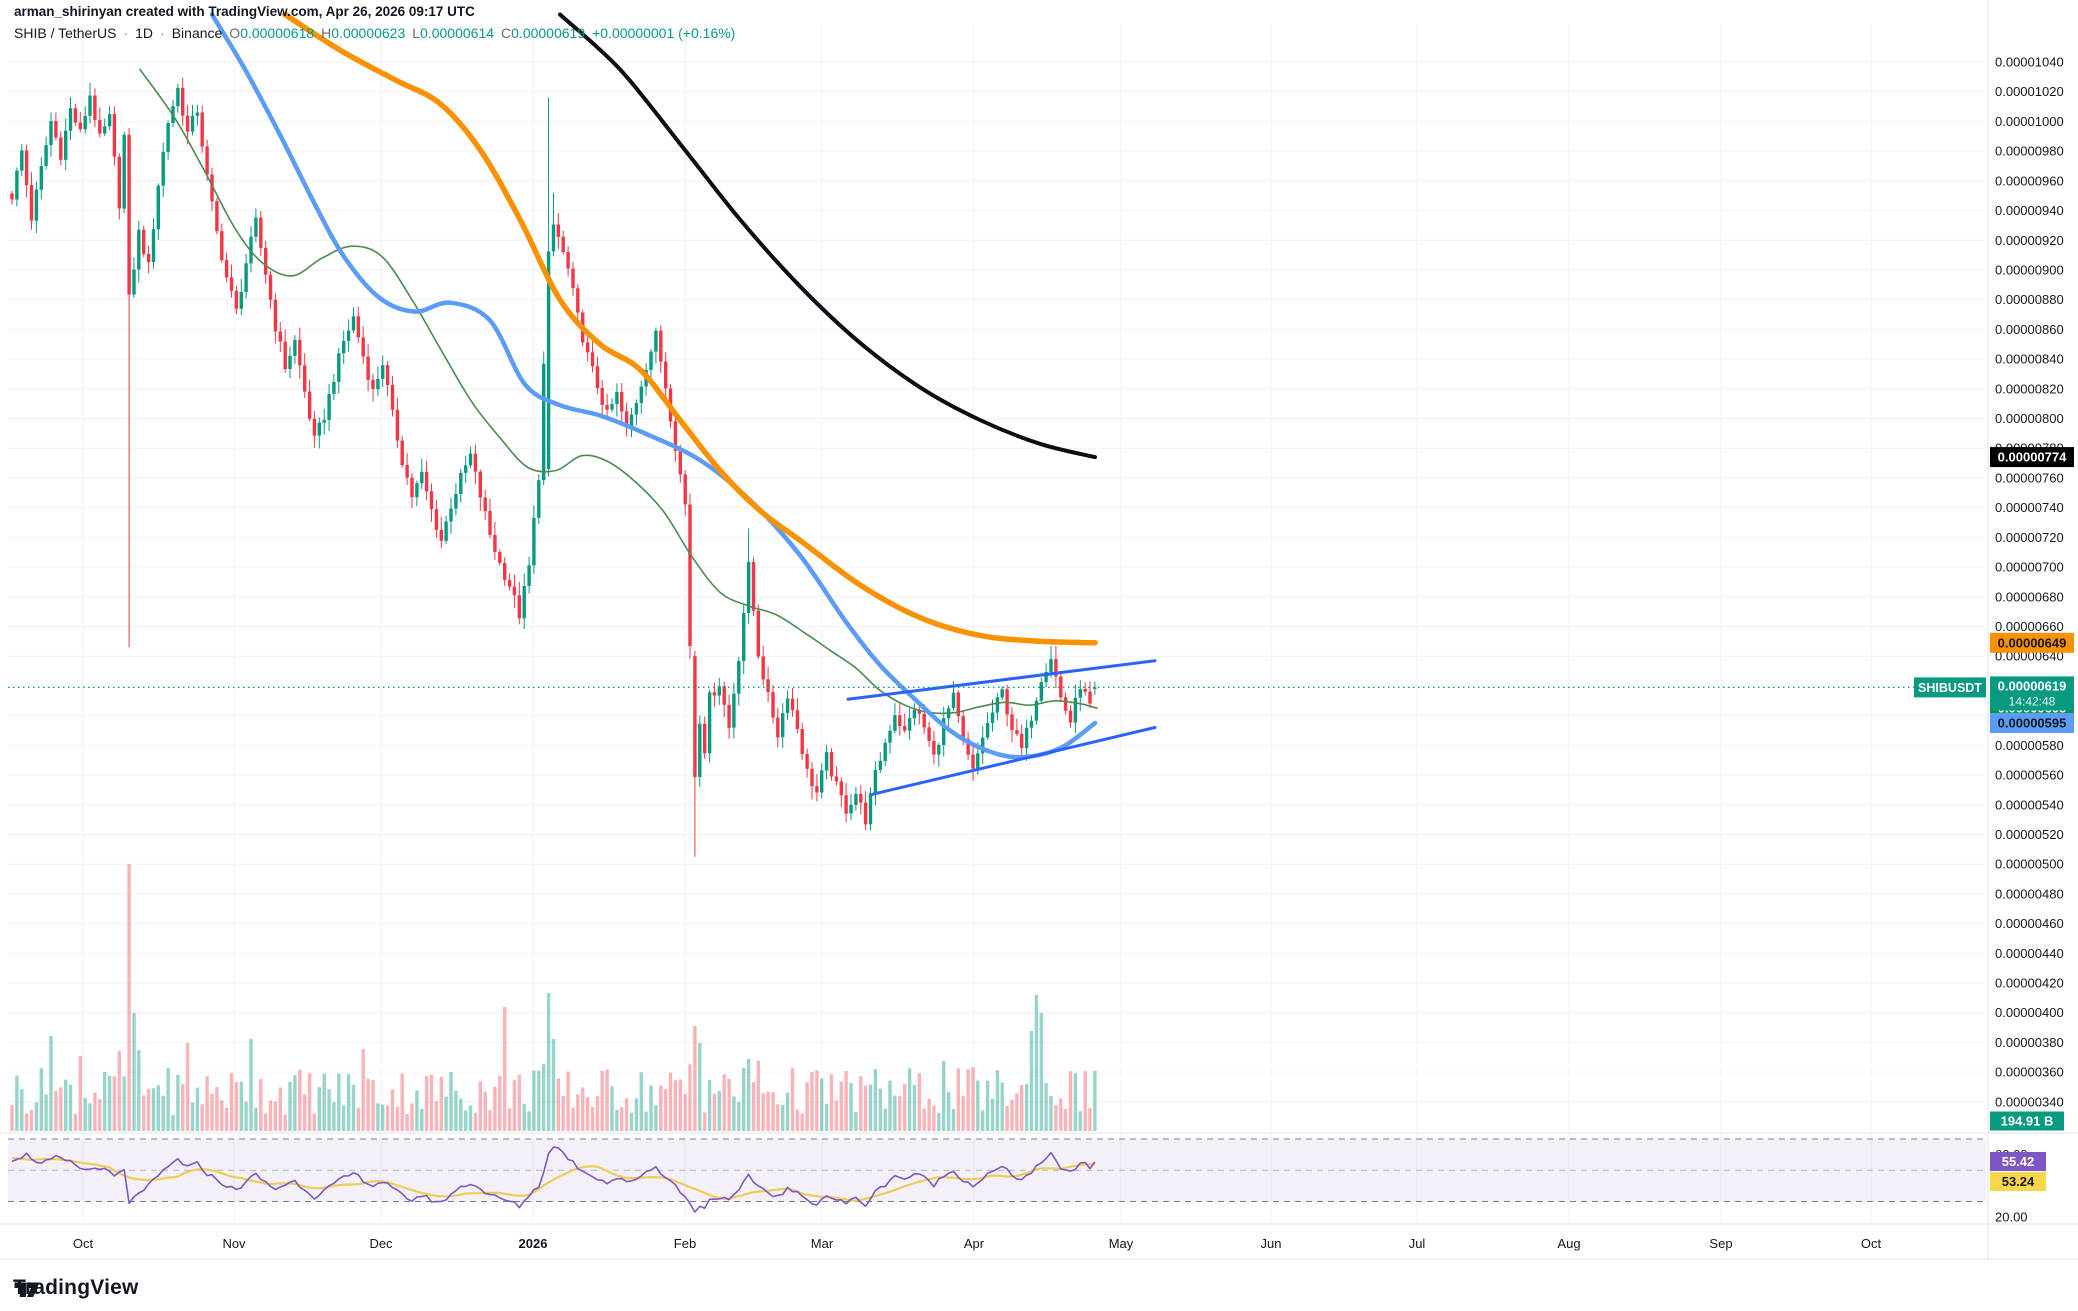 The image size is (2078, 1311). What do you see at coordinates (2029, 359) in the screenshot?
I see `price-axis-label: 0.00000840` at bounding box center [2029, 359].